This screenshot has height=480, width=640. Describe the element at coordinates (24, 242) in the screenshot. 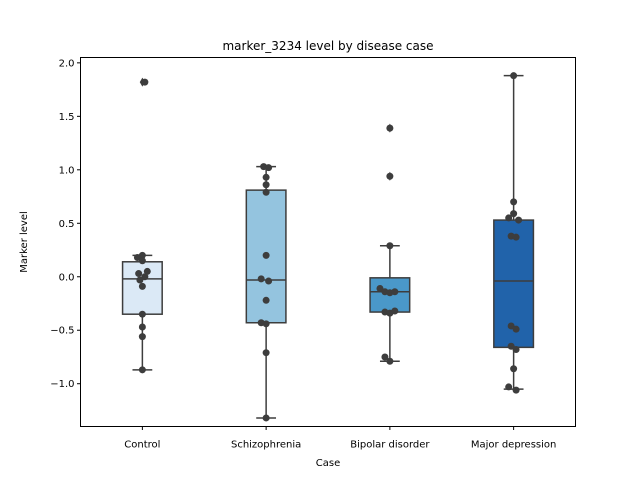

I see `y-axis-title: Marker level` at that location.